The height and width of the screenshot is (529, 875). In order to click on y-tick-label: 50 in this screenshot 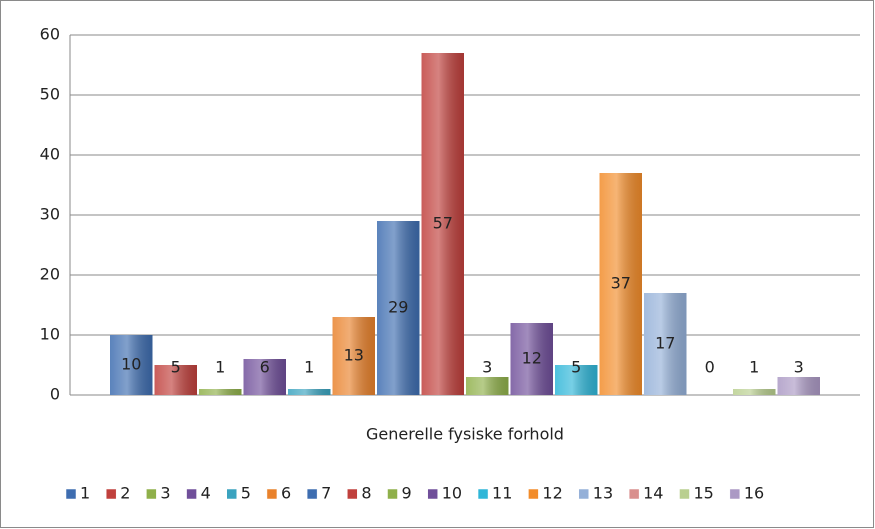, I will do `click(50, 94)`.